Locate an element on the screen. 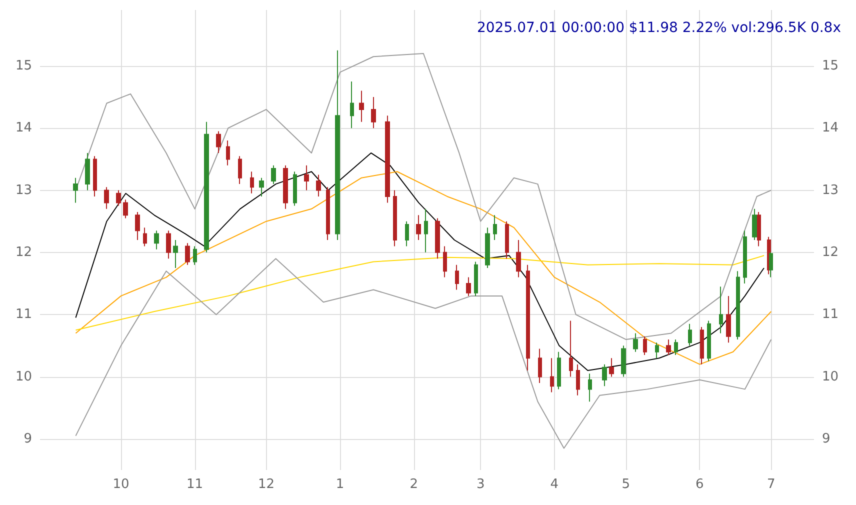  x-tick-label: 12 is located at coordinates (266, 484).